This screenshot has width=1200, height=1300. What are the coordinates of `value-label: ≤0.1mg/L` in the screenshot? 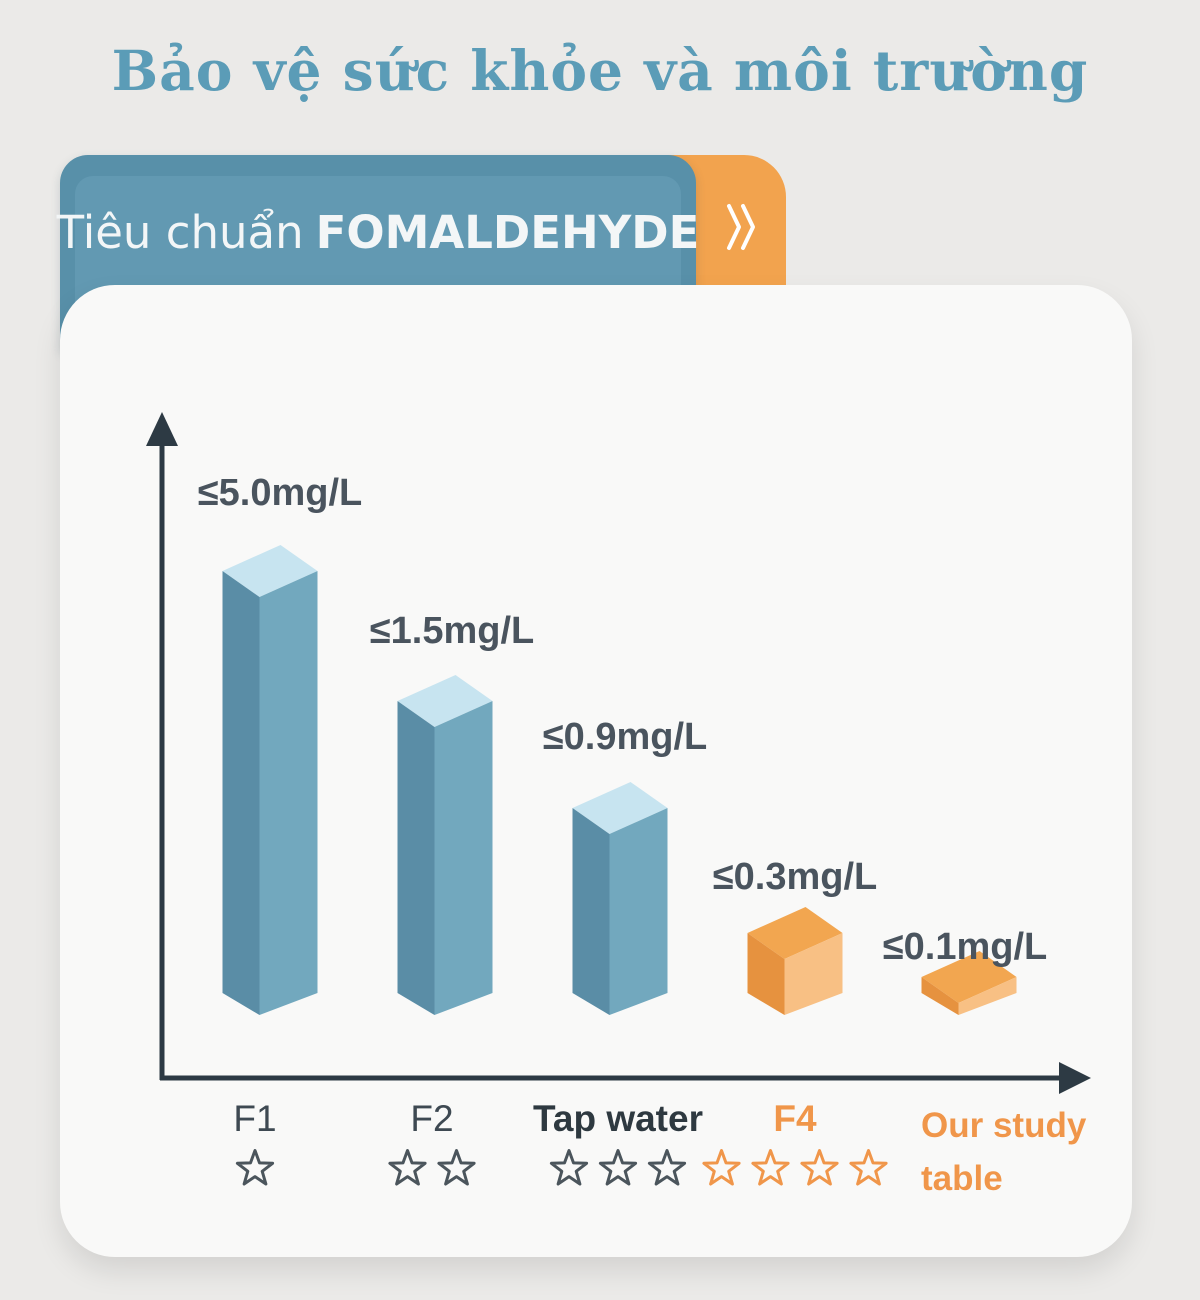 It's located at (965, 947).